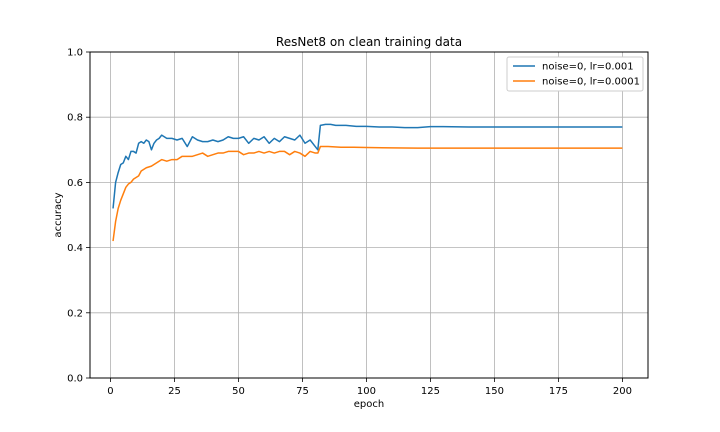 This screenshot has width=720, height=432. What do you see at coordinates (75, 248) in the screenshot?
I see `y-tick-label: 0.4` at bounding box center [75, 248].